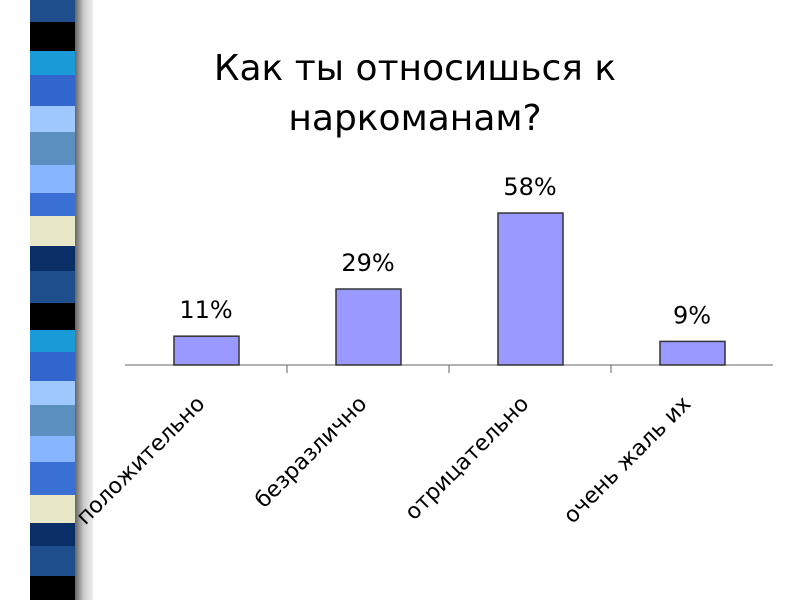 The width and height of the screenshot is (800, 600). Describe the element at coordinates (367, 263) in the screenshot. I see `value-label: 29%` at that location.